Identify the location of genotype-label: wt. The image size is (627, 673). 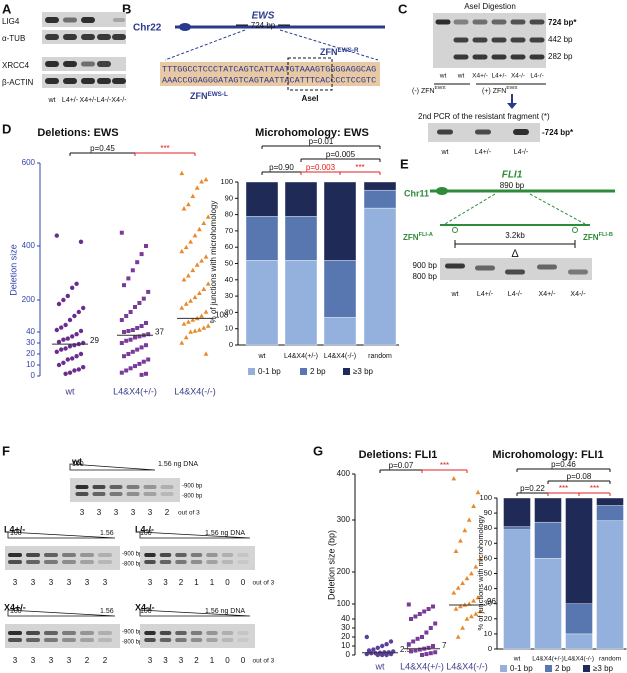
(76, 461).